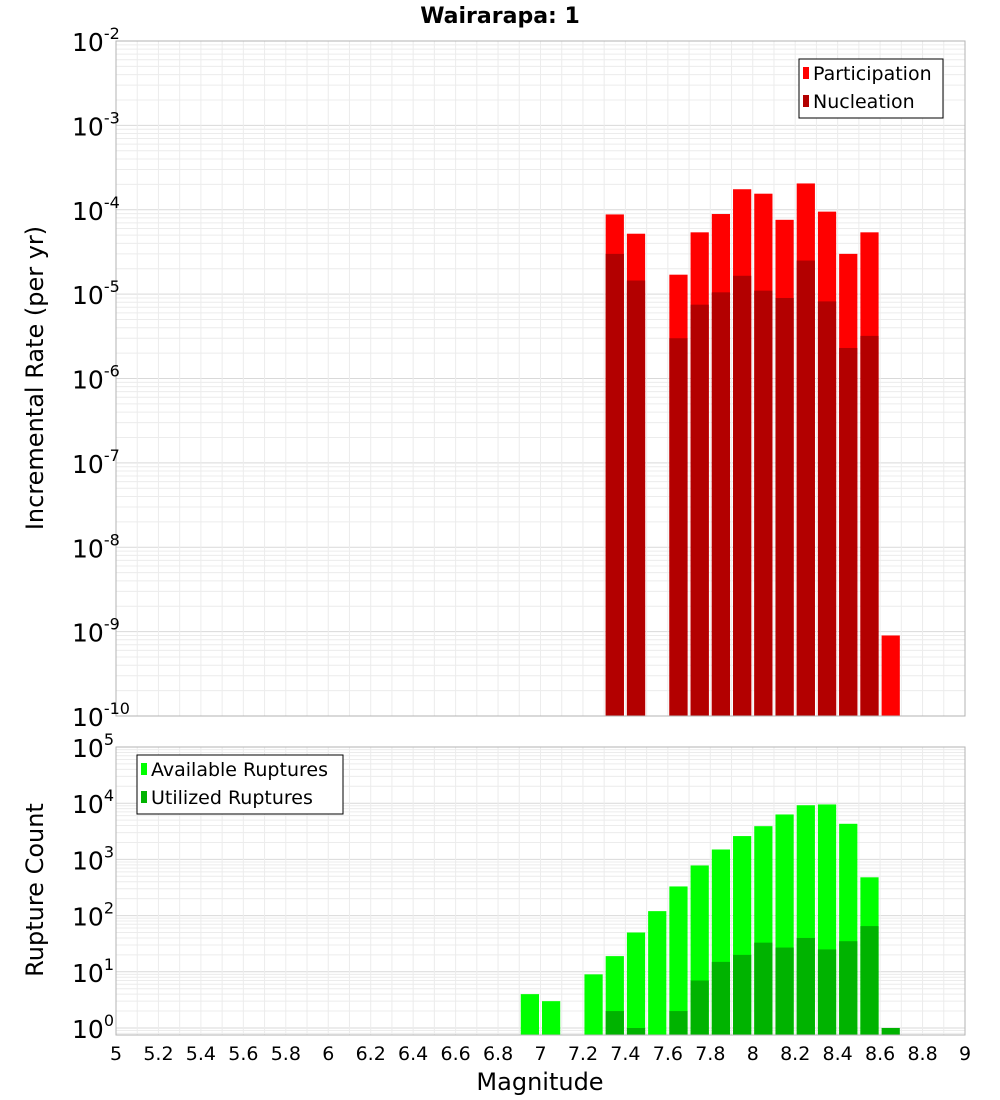 Image resolution: width=1000 pixels, height=1100 pixels. I want to click on y-tick-exponent: -8, so click(112, 539).